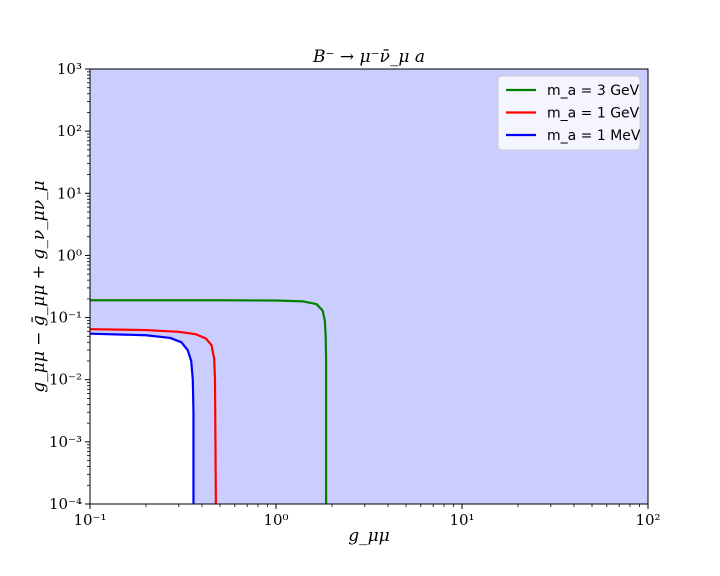 This screenshot has width=720, height=576. Describe the element at coordinates (69, 255) in the screenshot. I see `y-tick-label: 10⁰` at that location.